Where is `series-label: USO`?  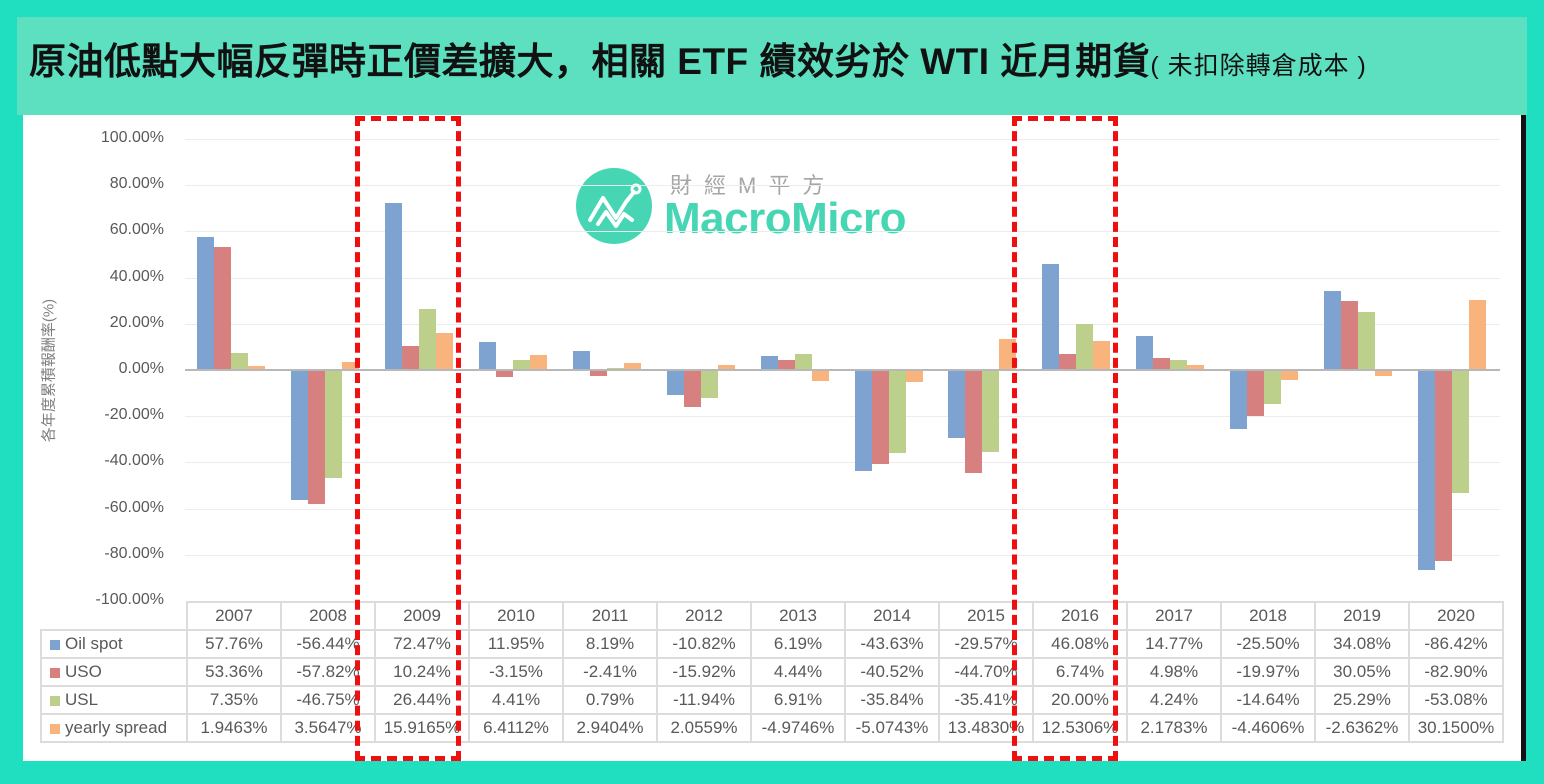 series-label: USO is located at coordinates (114, 672).